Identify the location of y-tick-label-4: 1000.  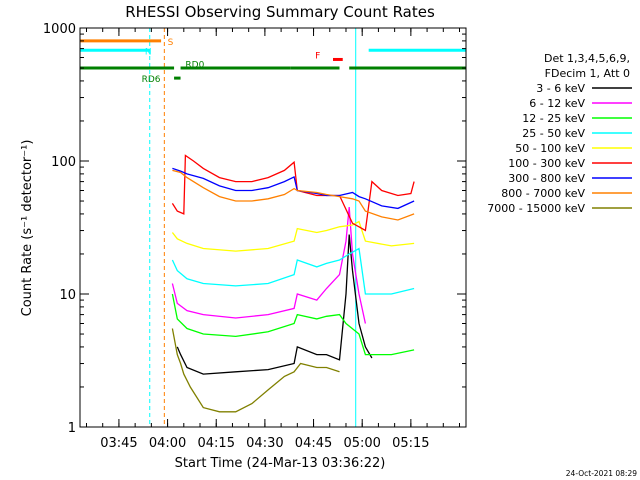
(59, 29).